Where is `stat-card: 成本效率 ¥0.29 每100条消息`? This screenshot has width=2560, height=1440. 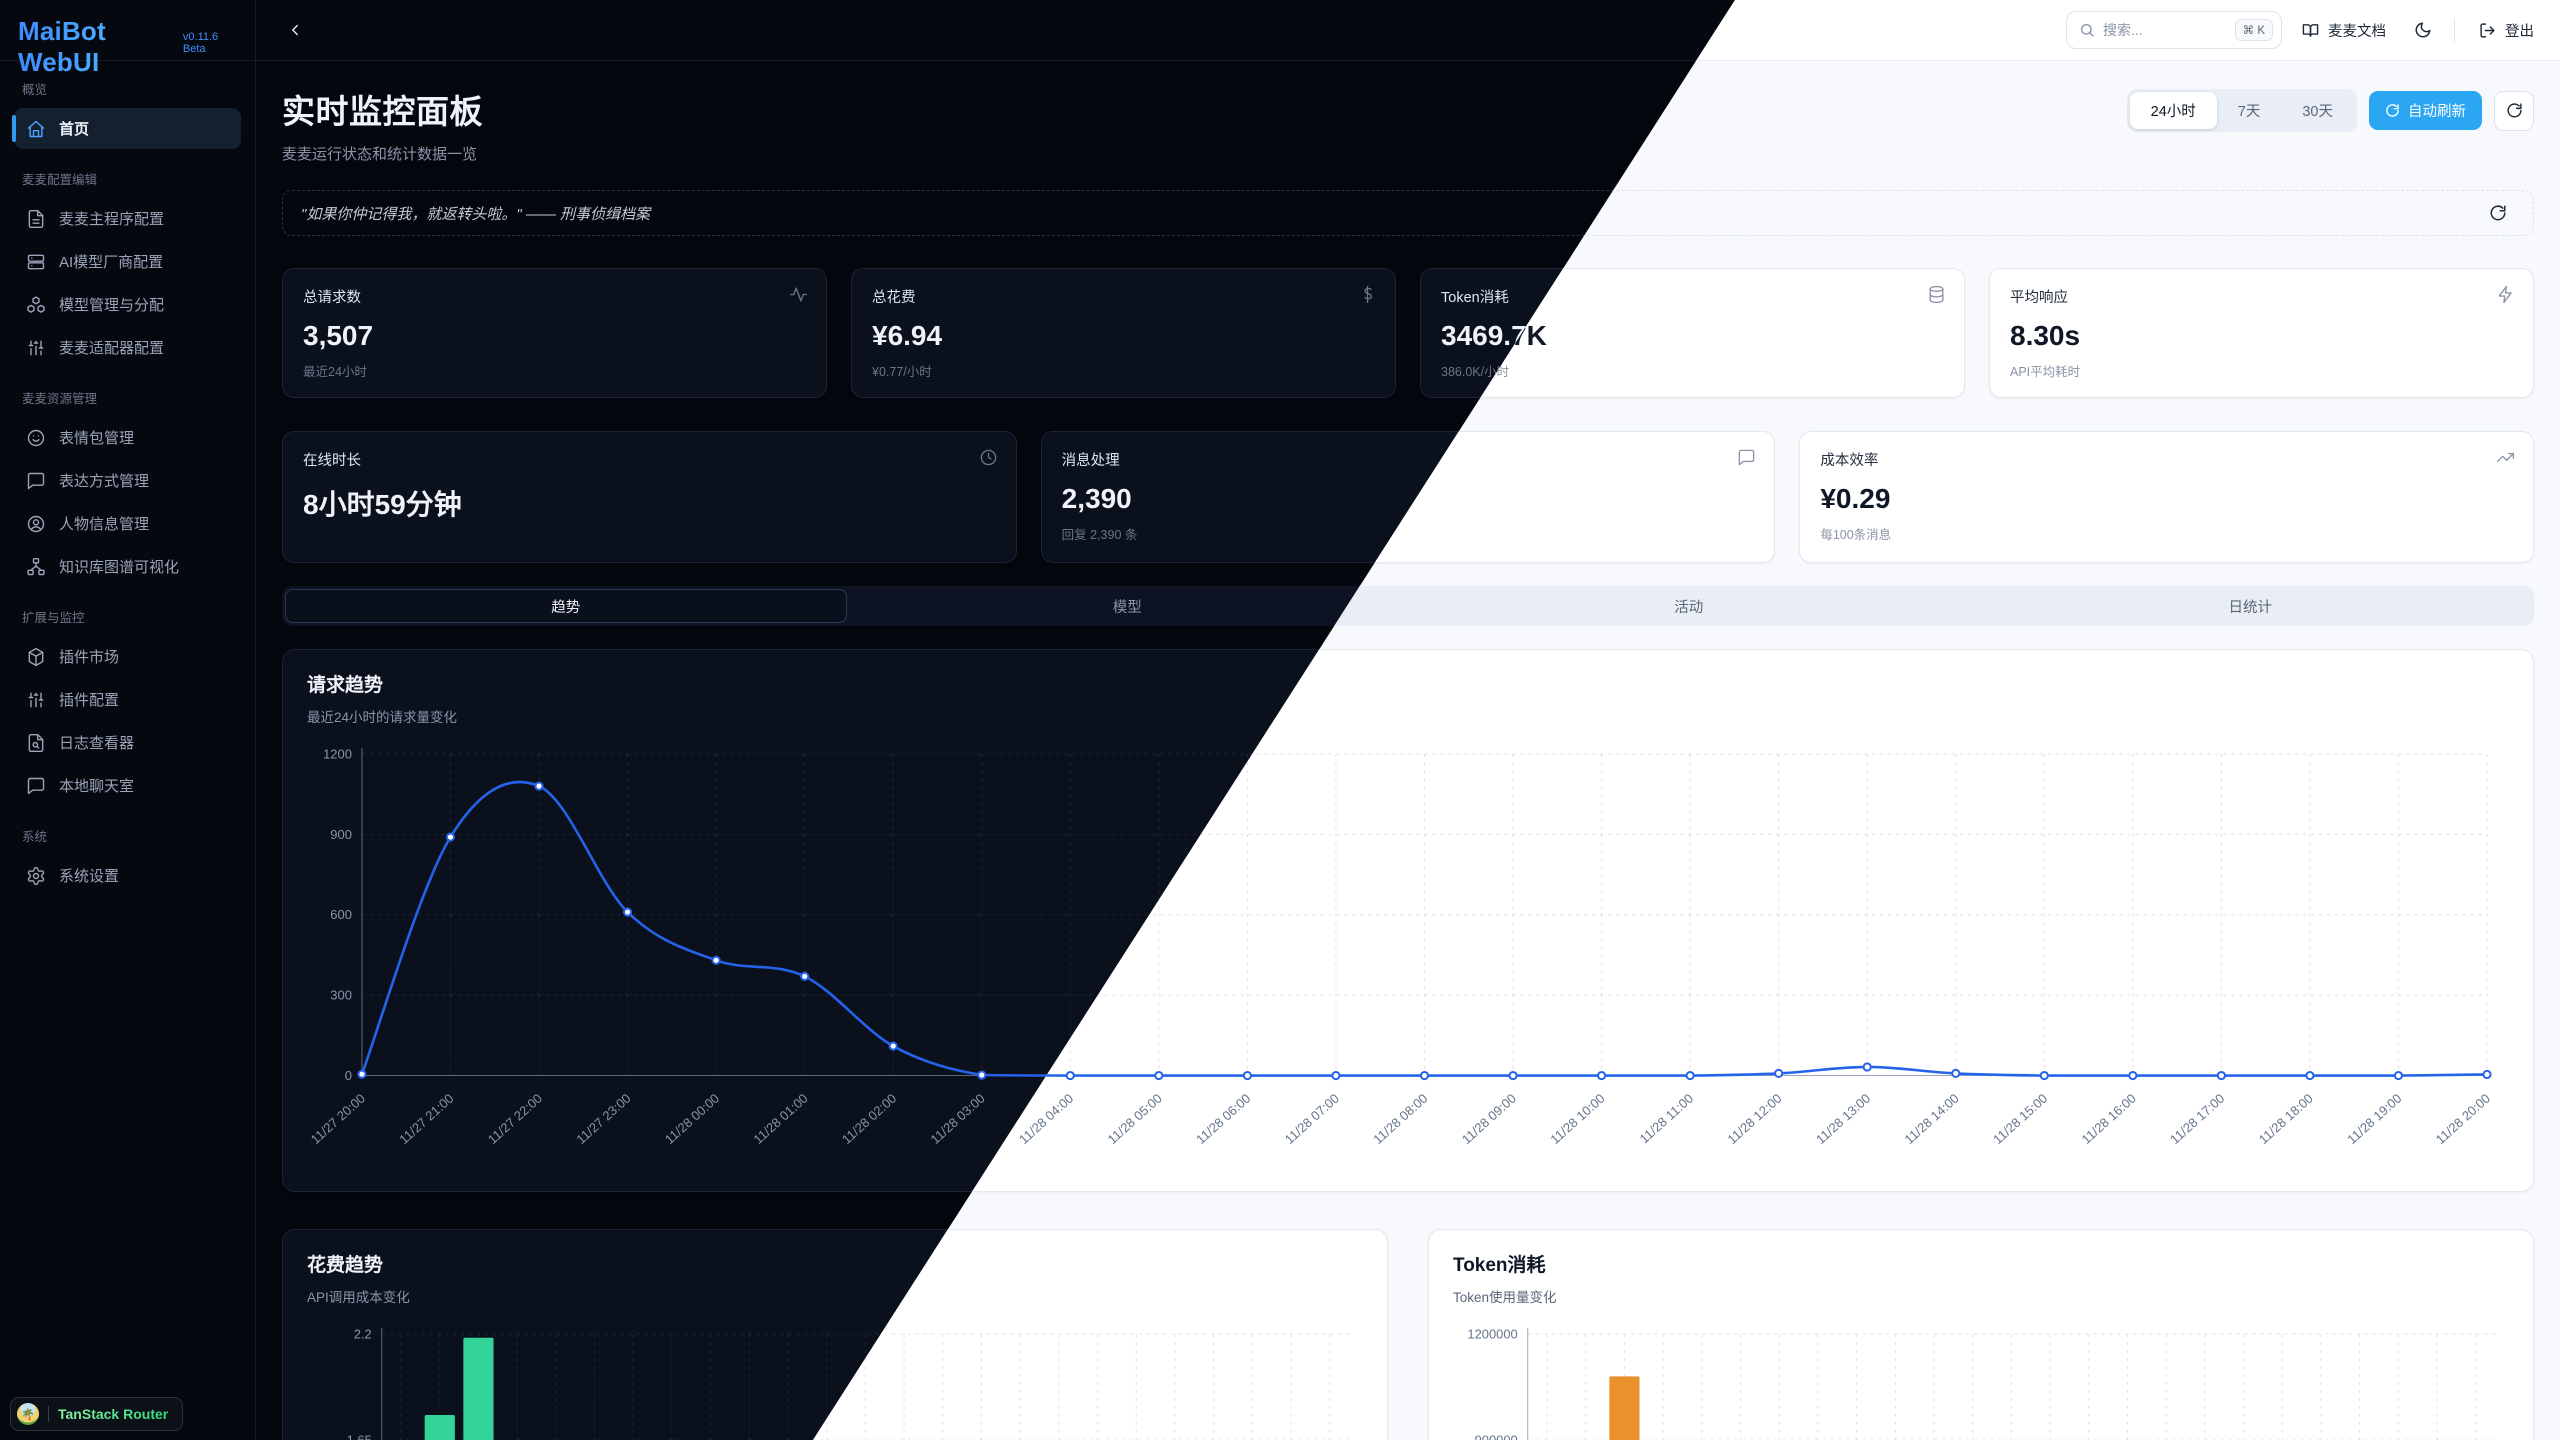 stat-card: 成本效率 ¥0.29 每100条消息 is located at coordinates (2166, 497).